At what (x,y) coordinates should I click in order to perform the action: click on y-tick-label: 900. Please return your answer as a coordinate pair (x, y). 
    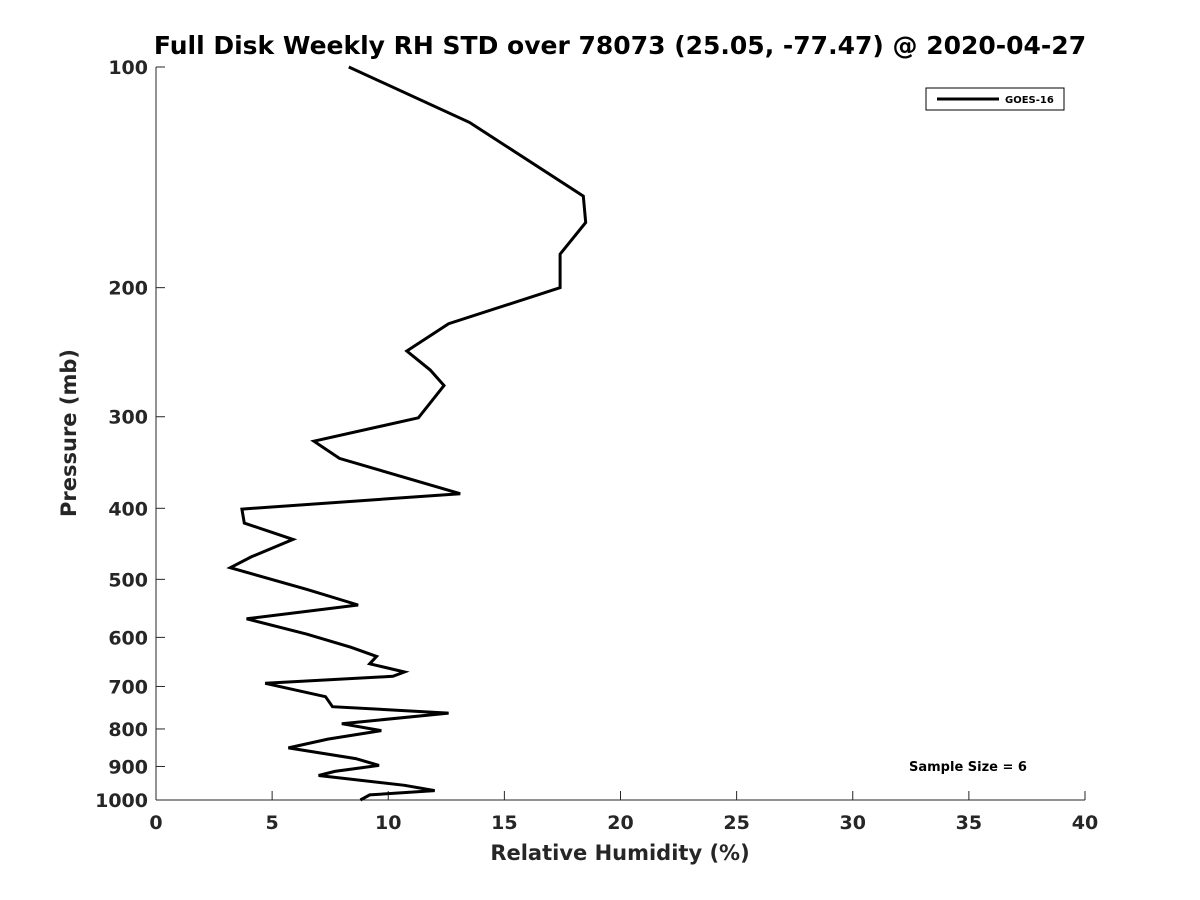
    Looking at the image, I should click on (128, 767).